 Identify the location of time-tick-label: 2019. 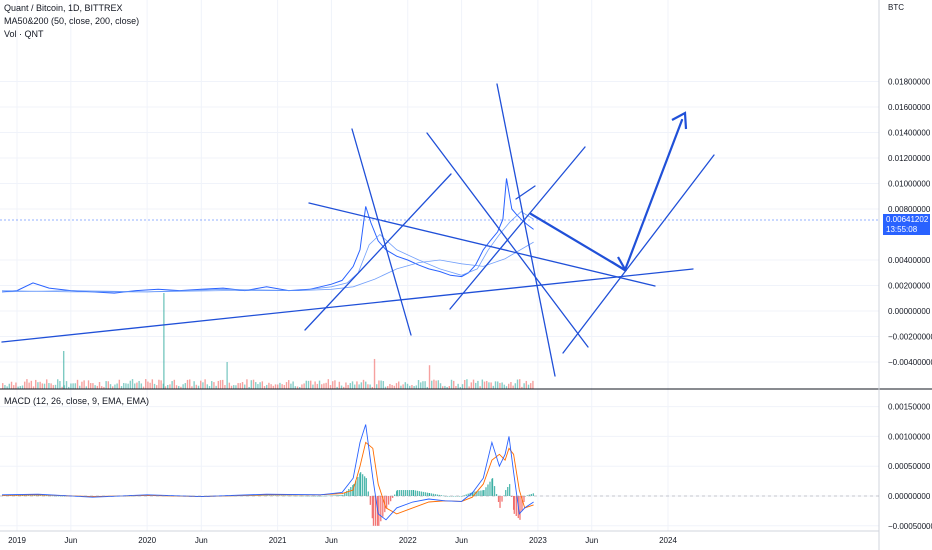
(17, 540).